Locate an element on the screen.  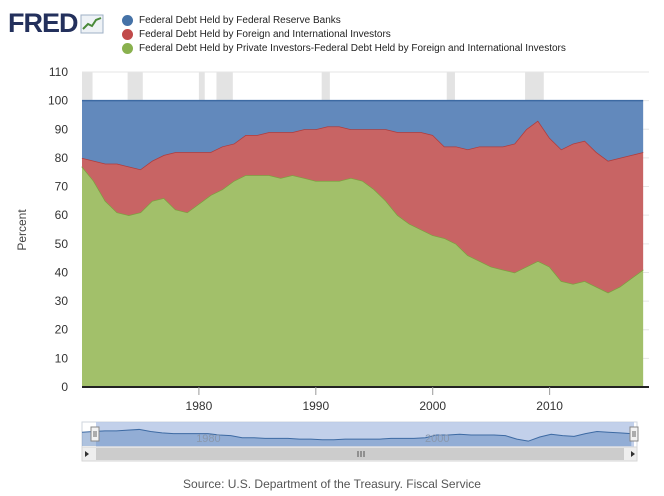
x-tick-label: 2010 is located at coordinates (549, 406).